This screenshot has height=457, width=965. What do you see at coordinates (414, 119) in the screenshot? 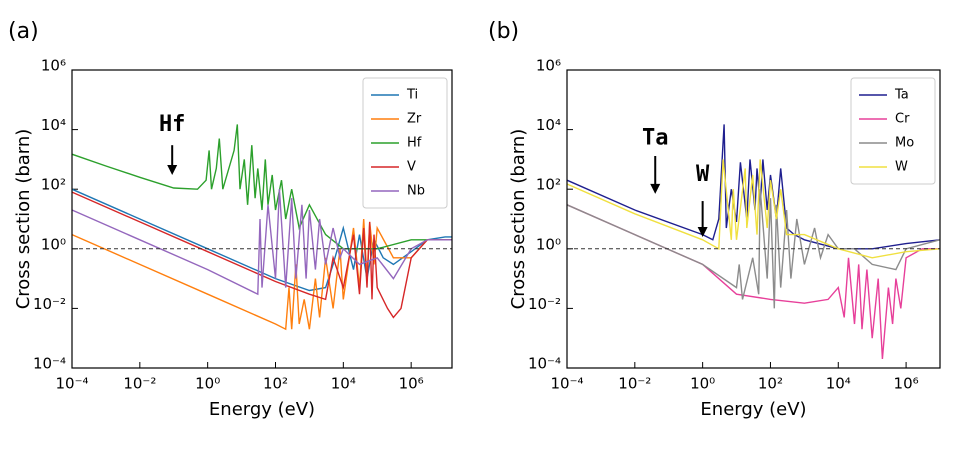
I see `legend-label: Zr` at bounding box center [414, 119].